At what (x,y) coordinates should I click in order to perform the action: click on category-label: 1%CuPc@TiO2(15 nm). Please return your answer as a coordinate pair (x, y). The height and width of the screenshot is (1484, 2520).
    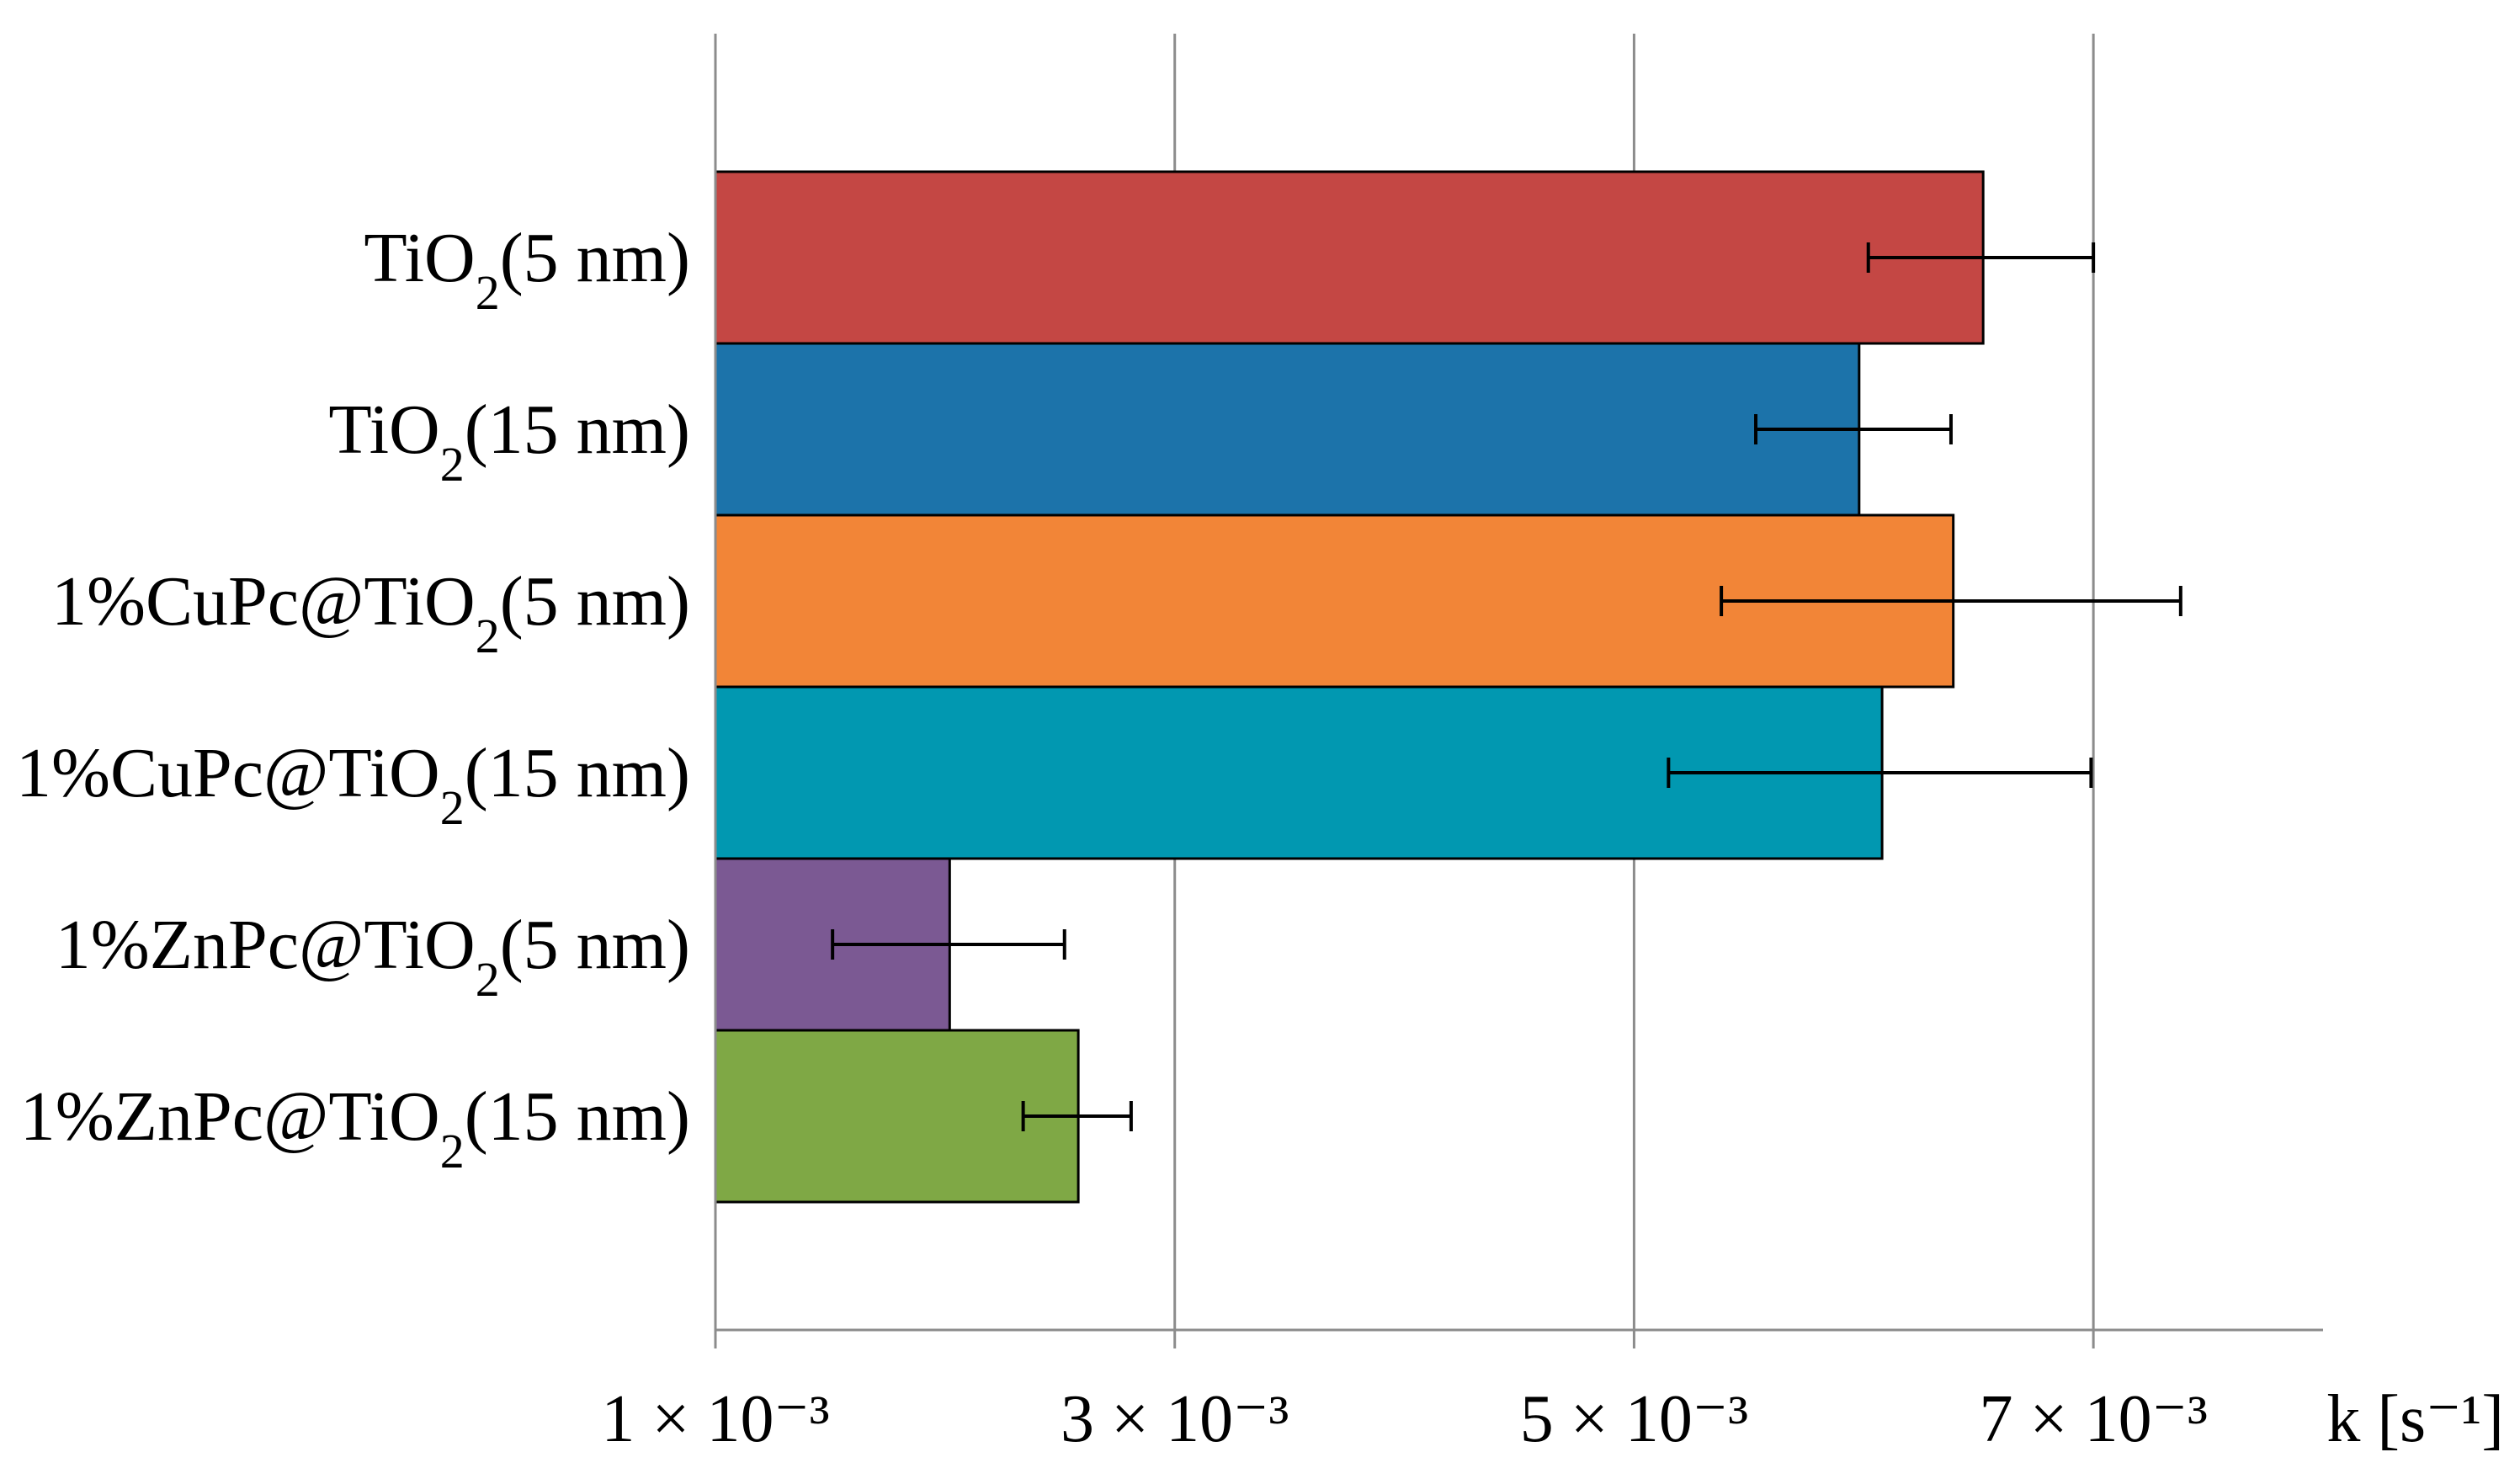
    Looking at the image, I should click on (353, 784).